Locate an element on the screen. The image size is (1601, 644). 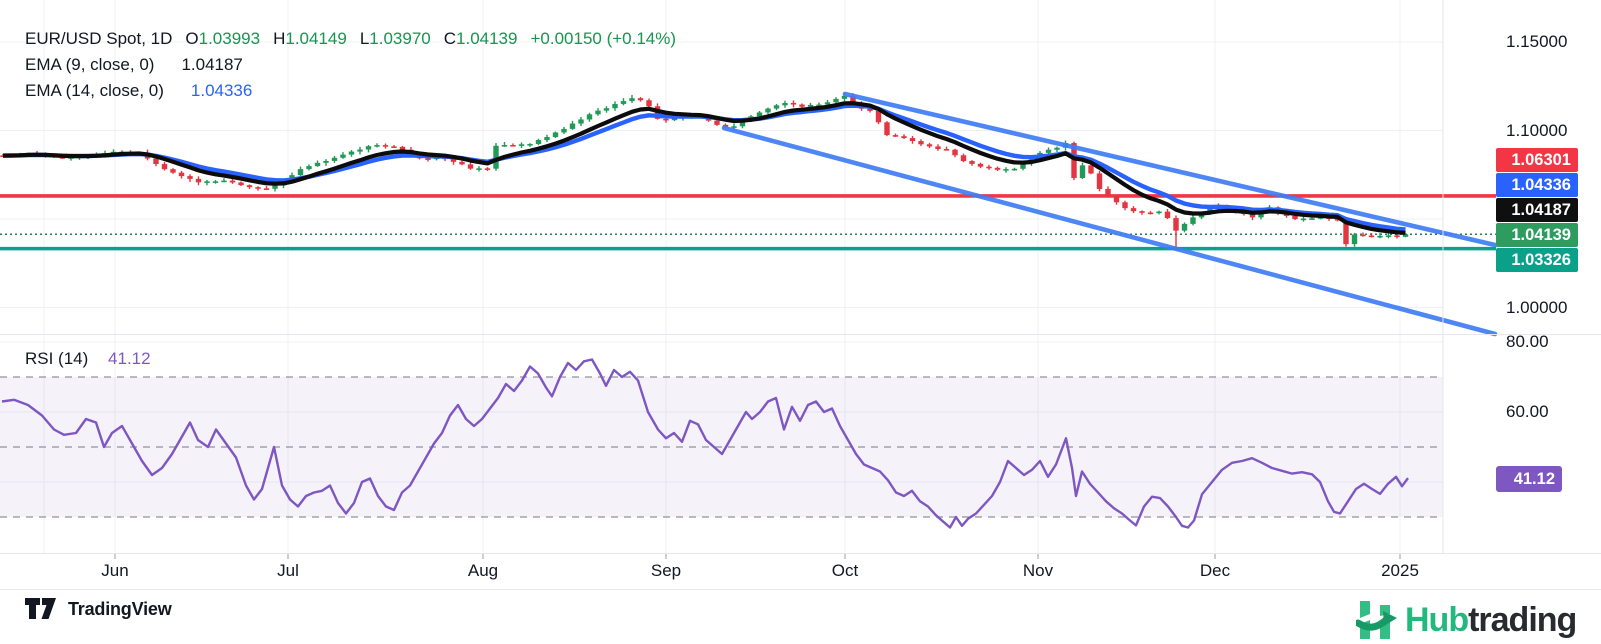
ema14-row: EMA (14, close, 0) 1.04336 is located at coordinates (350, 91).